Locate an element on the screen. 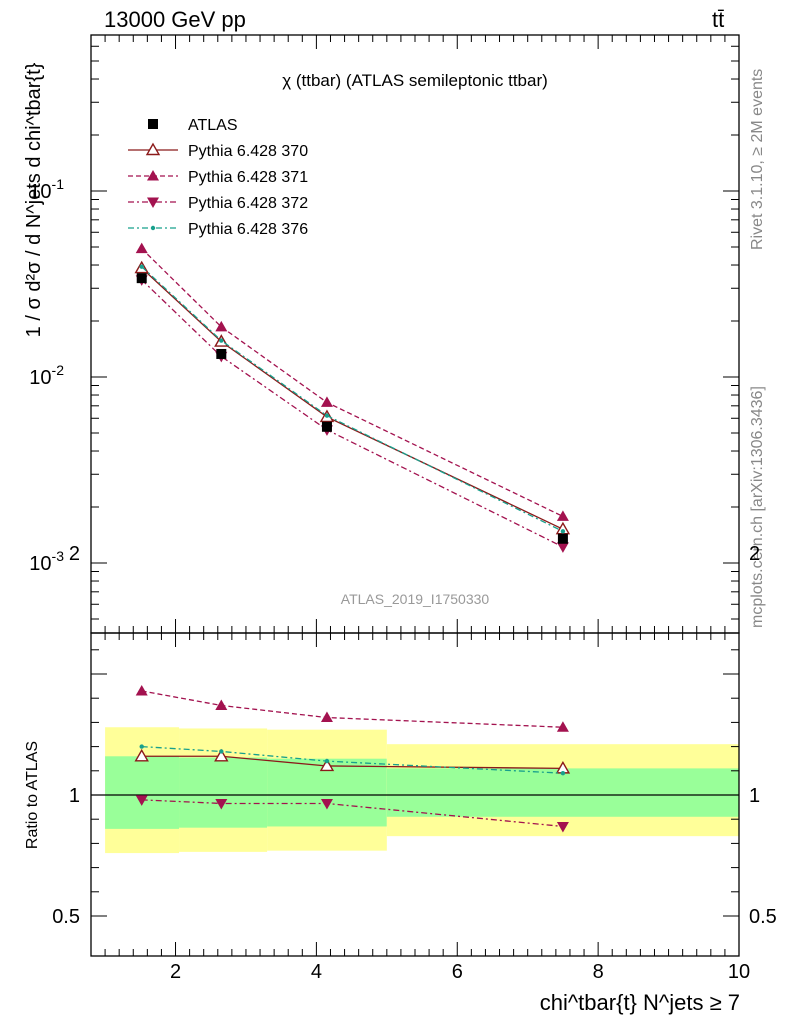 The width and height of the screenshot is (786, 1024). x-tick-label: 6 is located at coordinates (457, 972).